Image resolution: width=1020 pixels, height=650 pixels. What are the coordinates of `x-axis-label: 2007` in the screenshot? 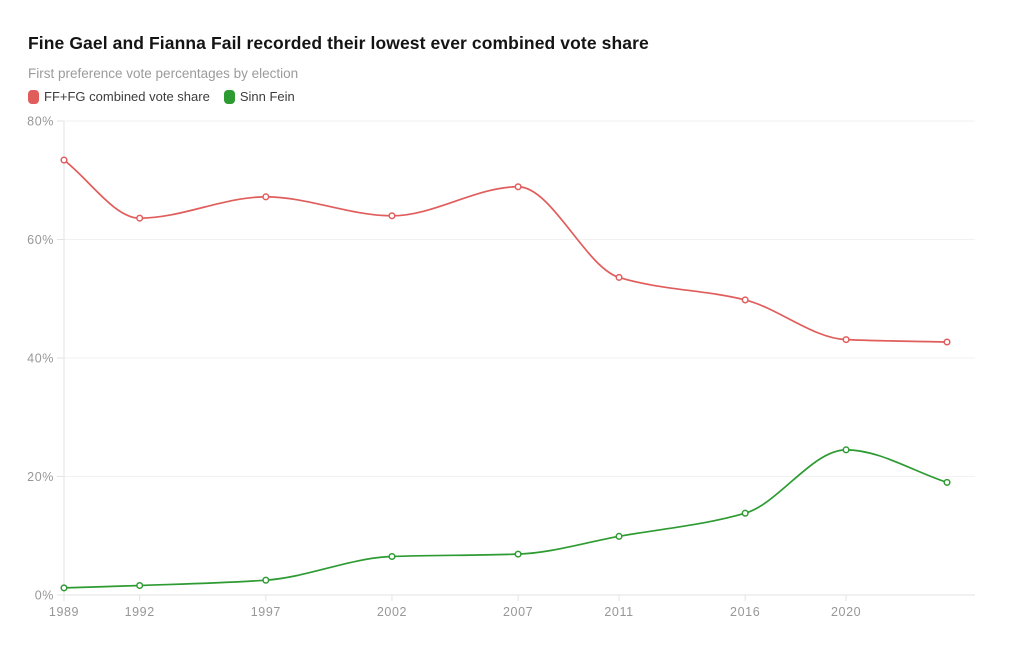 It's located at (518, 612).